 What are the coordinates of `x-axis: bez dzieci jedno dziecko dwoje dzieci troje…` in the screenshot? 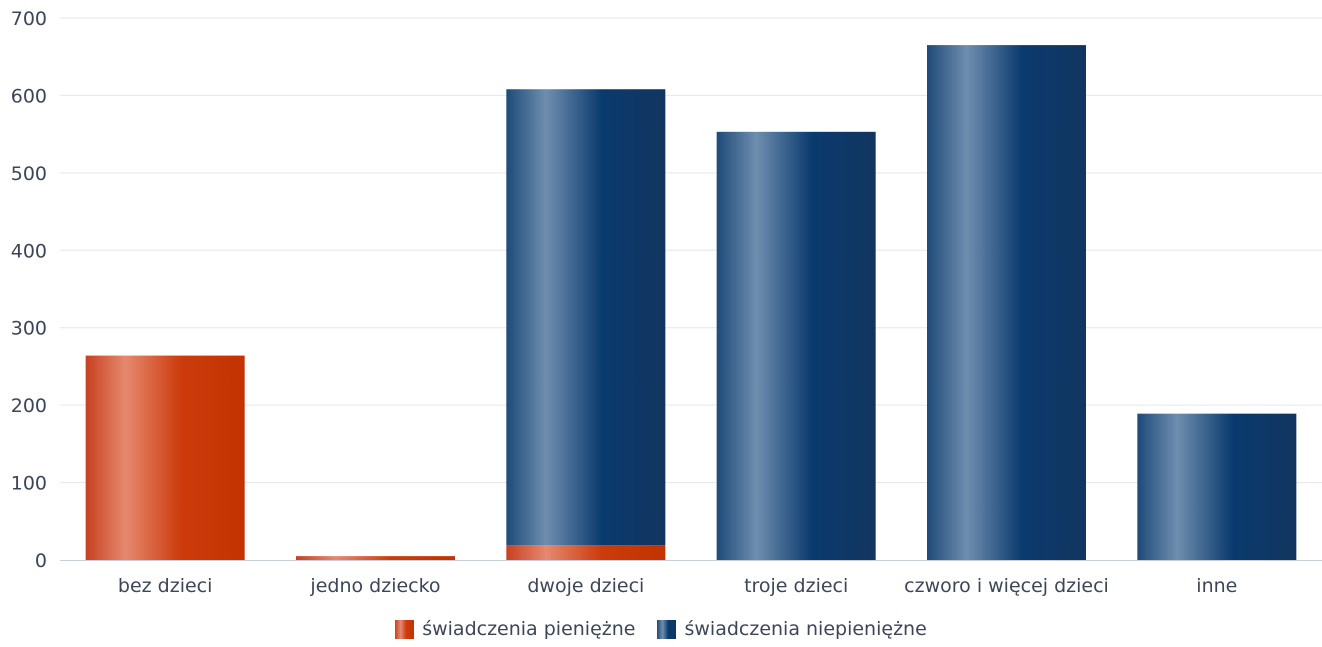 It's located at (691, 578).